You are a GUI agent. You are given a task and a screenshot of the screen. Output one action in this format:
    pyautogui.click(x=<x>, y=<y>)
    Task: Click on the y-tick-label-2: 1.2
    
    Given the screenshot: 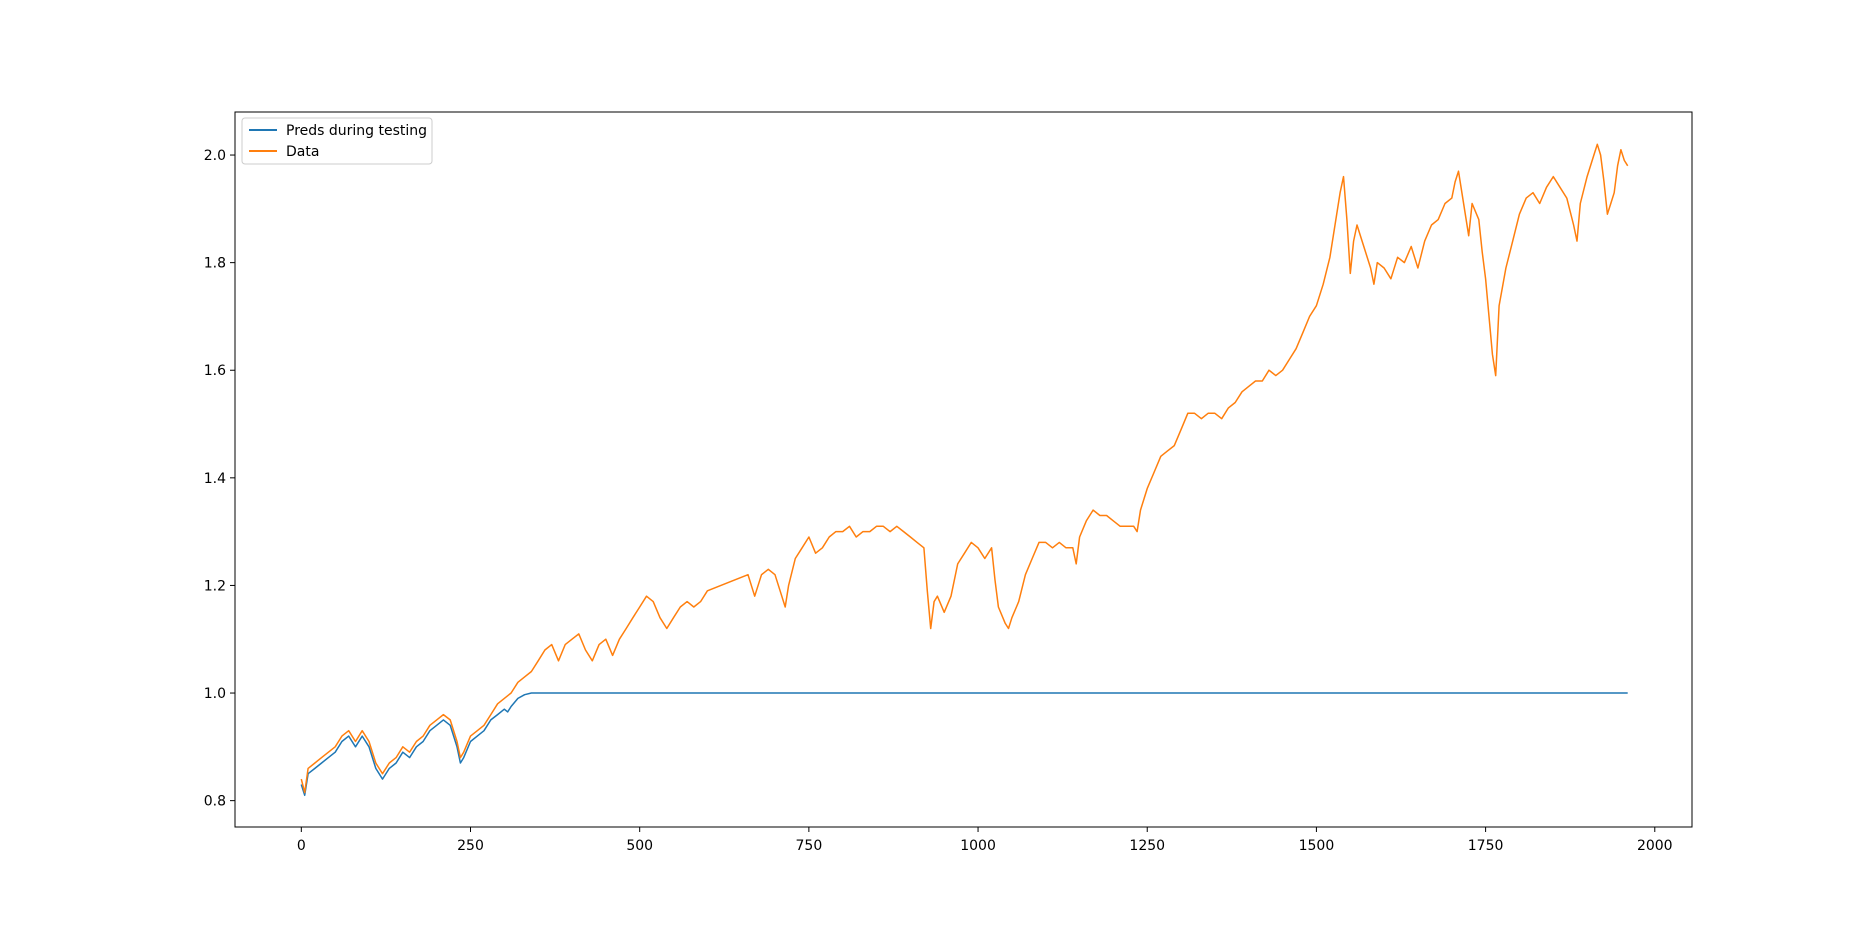 What is the action you would take?
    pyautogui.click(x=215, y=586)
    